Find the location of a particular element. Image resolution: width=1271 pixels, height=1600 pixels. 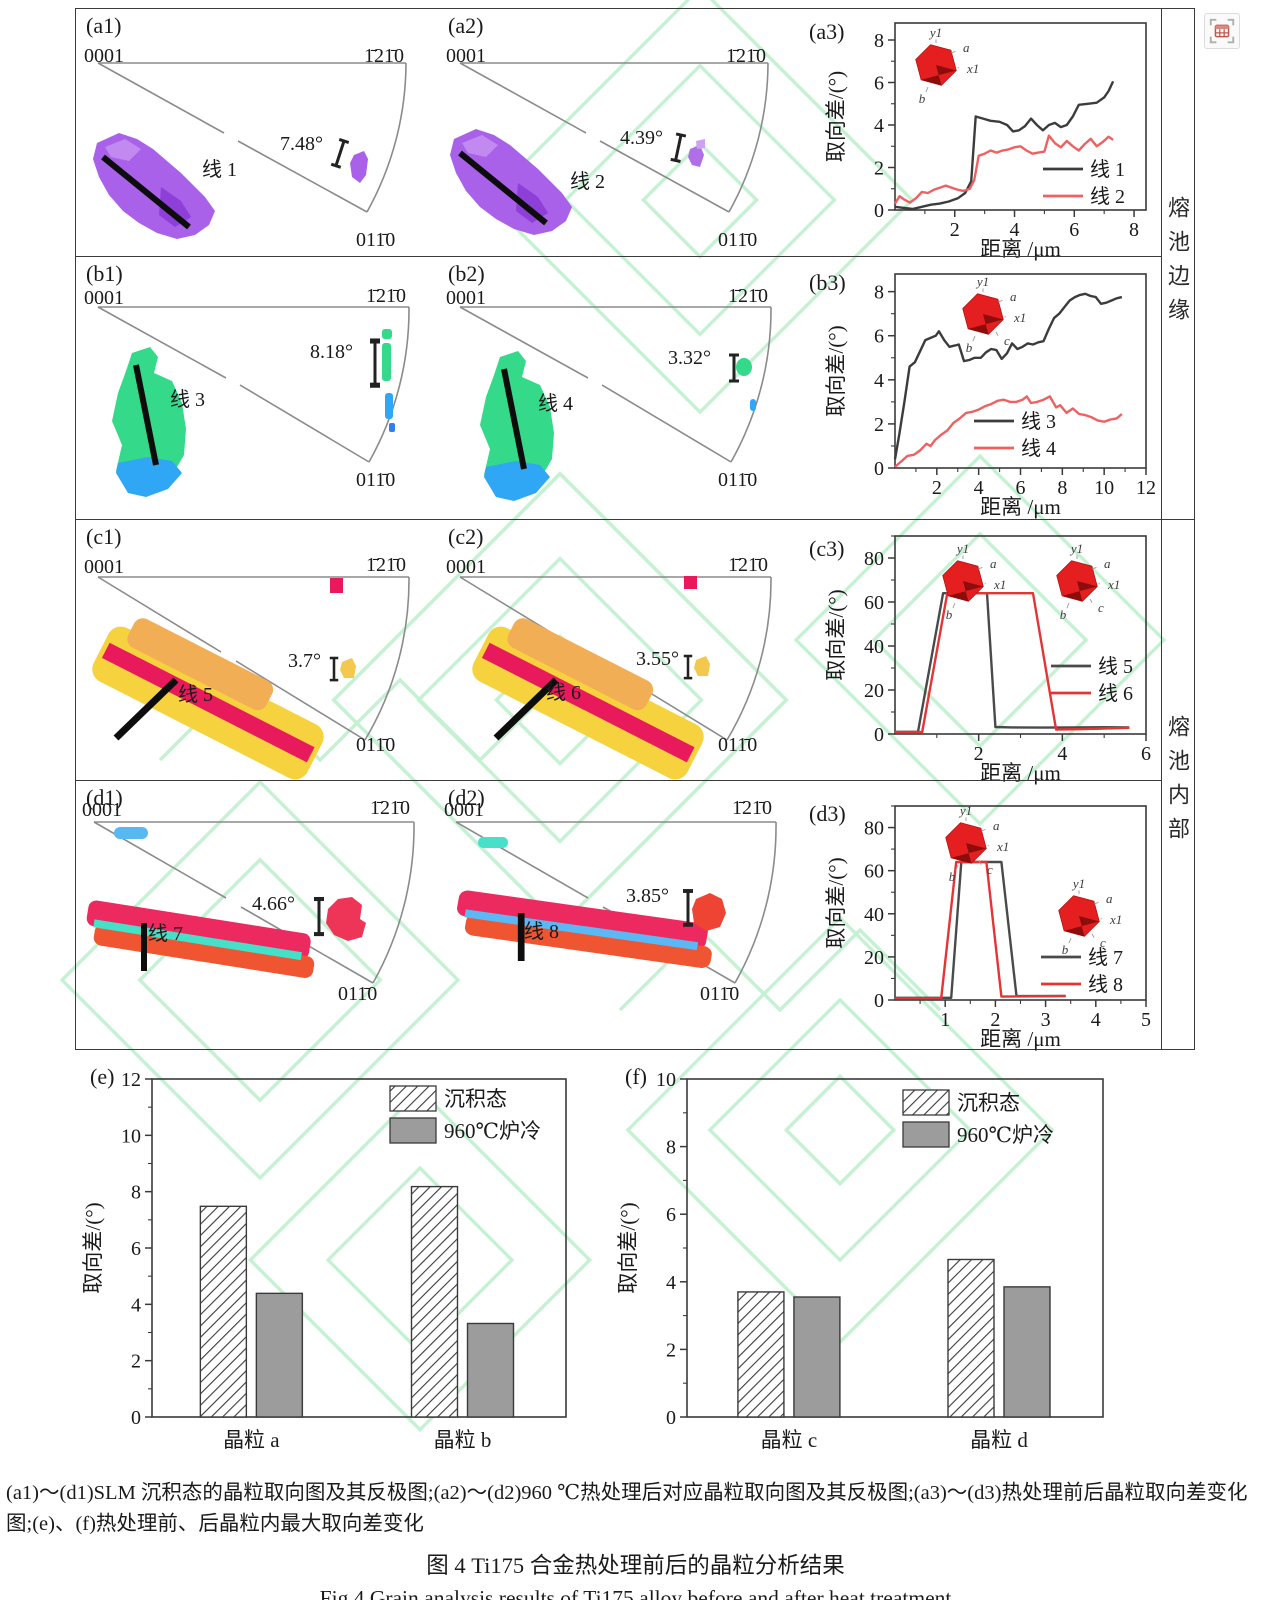

svg-text: 10 is located at coordinates (1104, 488).